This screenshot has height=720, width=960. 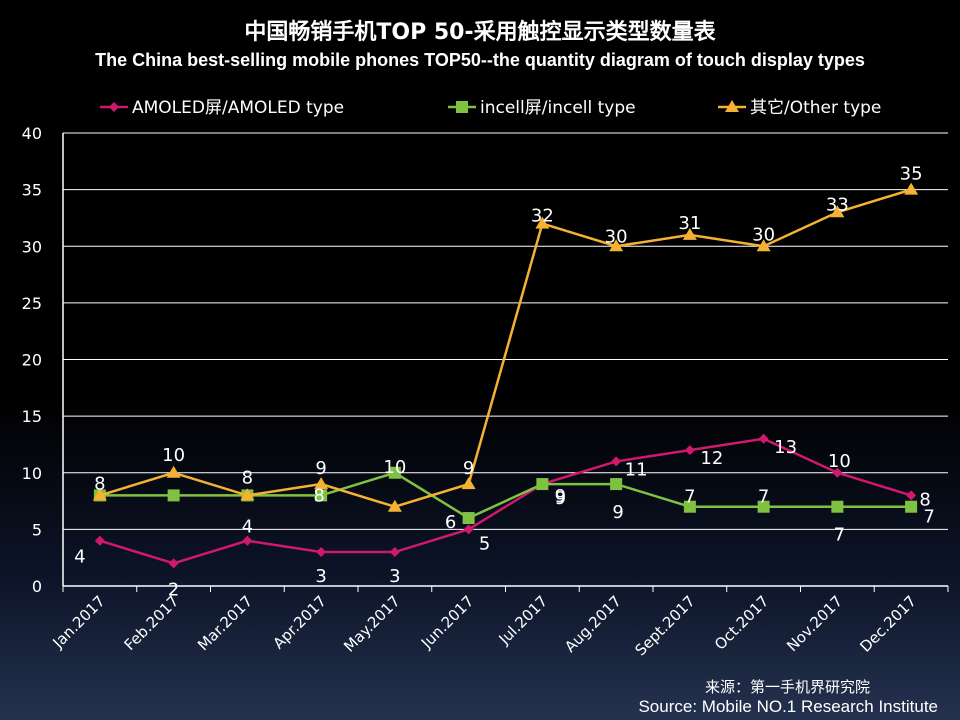 I want to click on y-tick-label: 0, so click(x=37, y=586).